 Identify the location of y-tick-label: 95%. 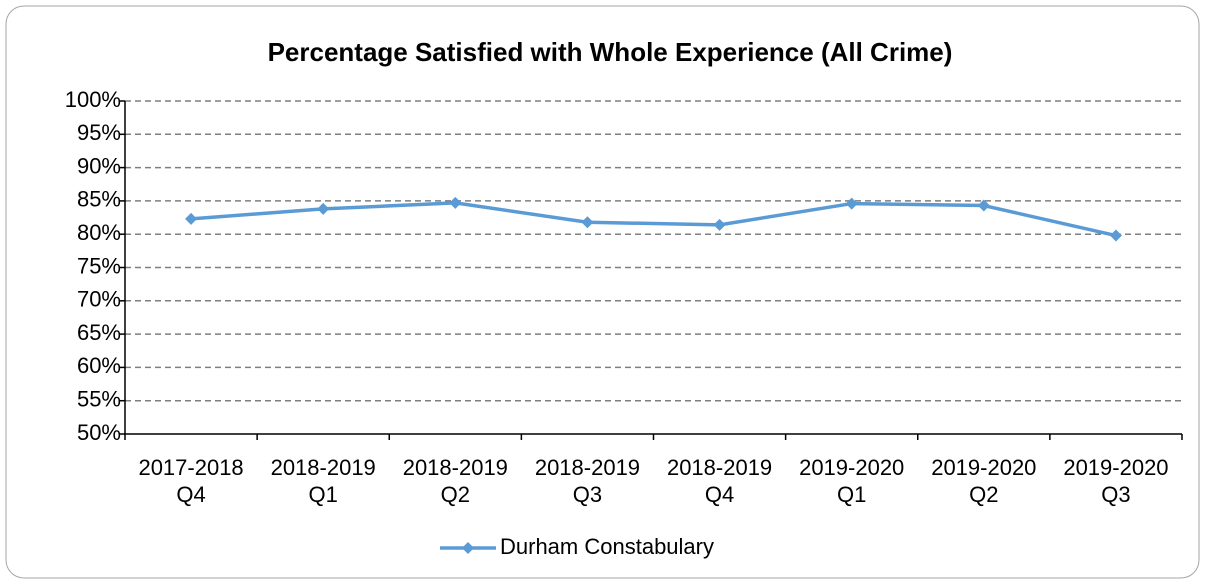
(99, 132).